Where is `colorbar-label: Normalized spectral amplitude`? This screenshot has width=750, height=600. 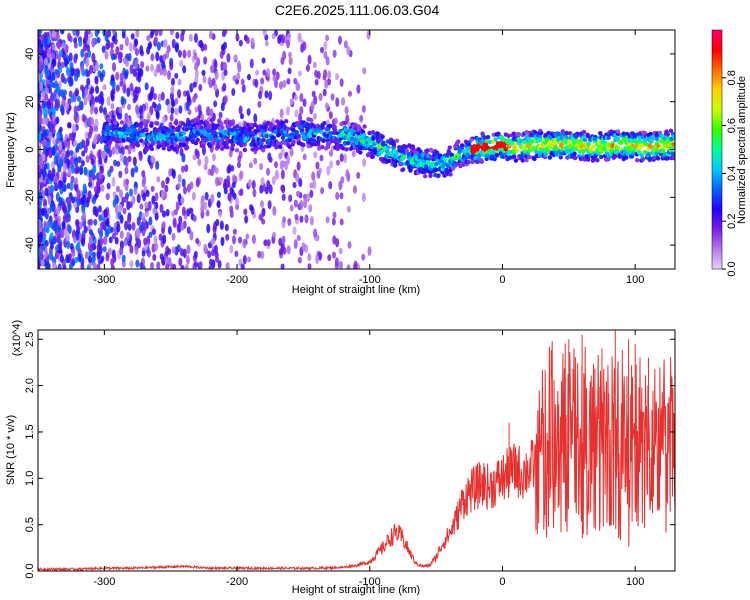 colorbar-label: Normalized spectral amplitude is located at coordinates (742, 150).